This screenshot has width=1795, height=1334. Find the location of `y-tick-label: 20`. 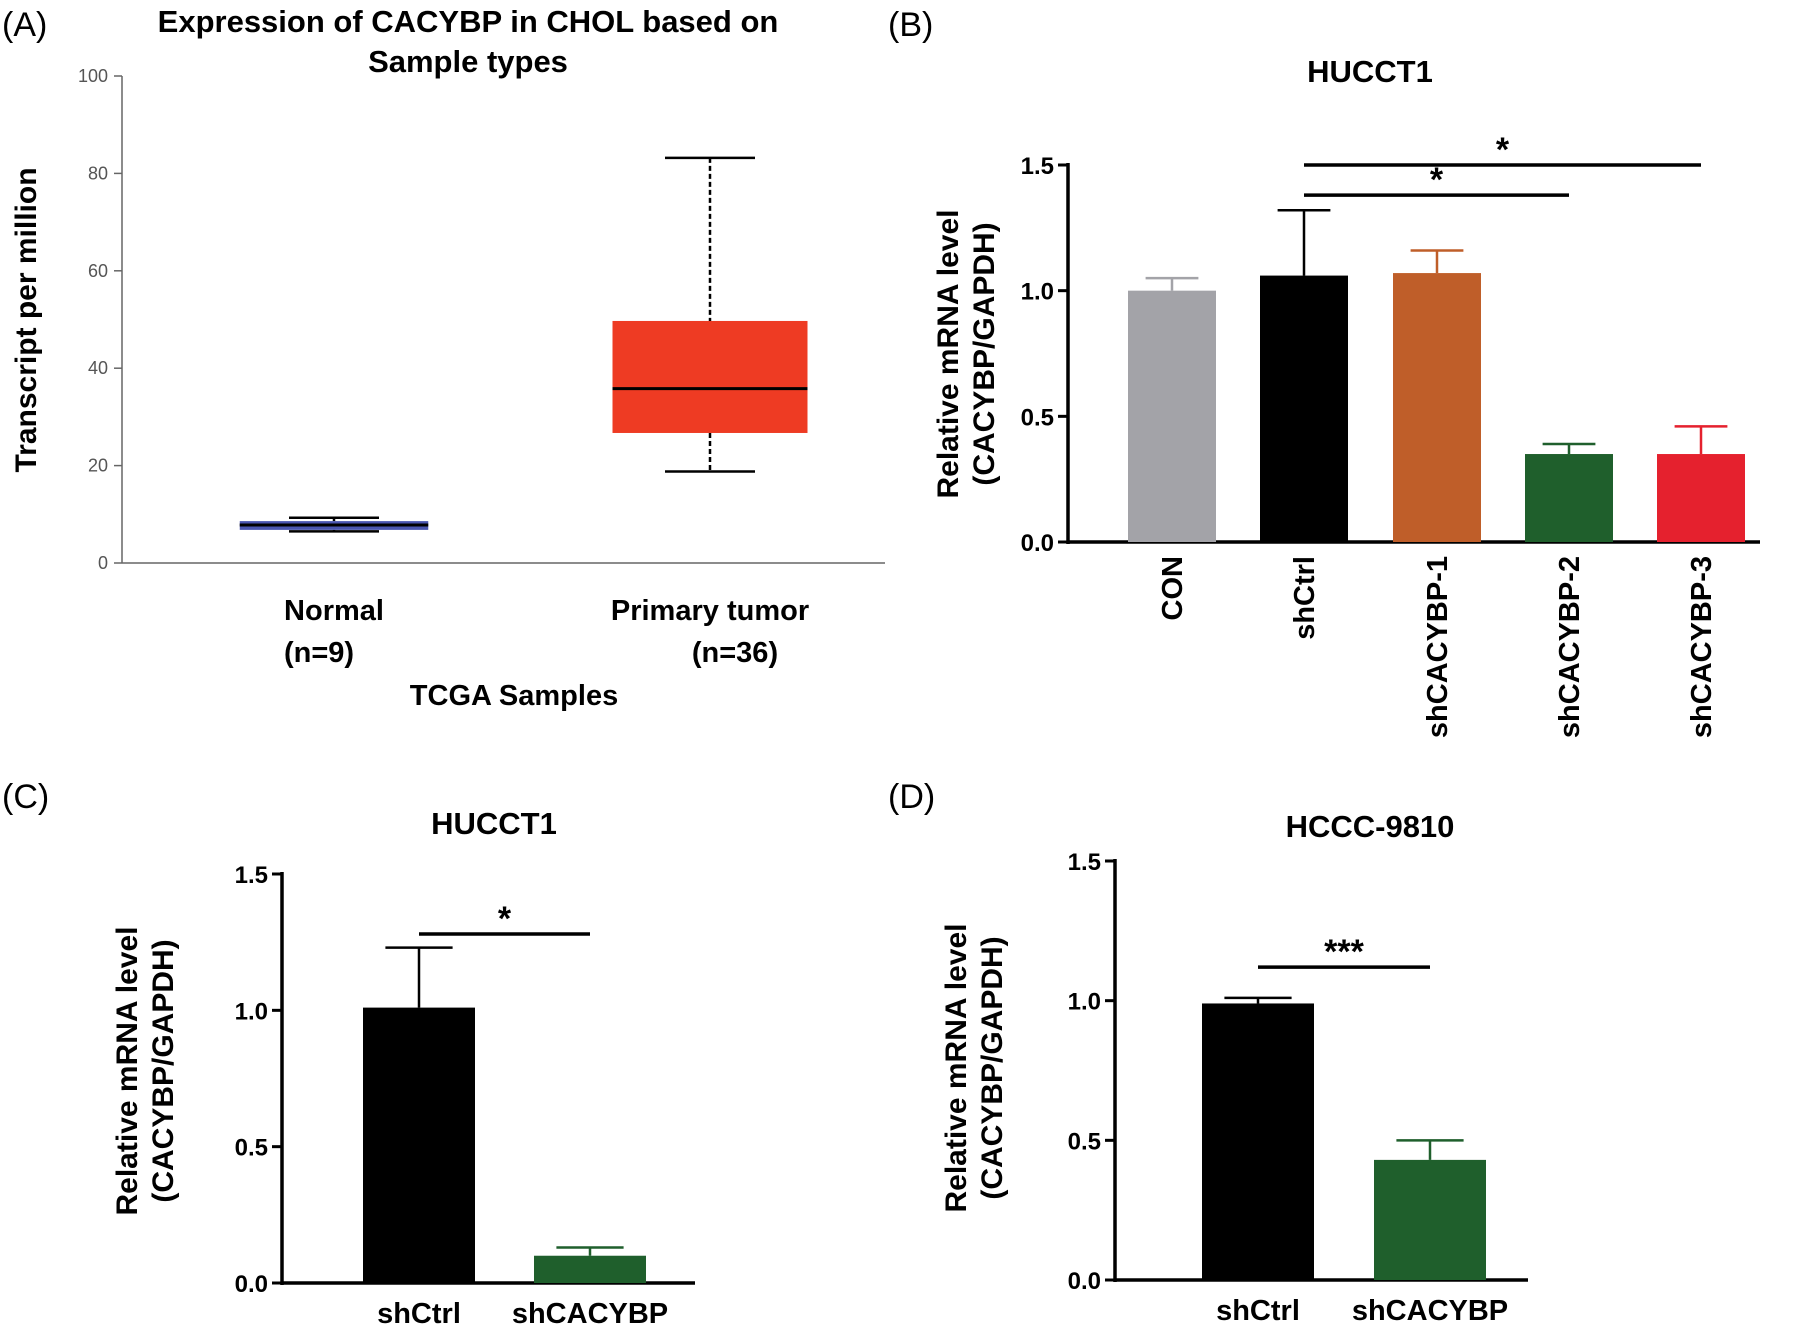

y-tick-label: 20 is located at coordinates (98, 466).